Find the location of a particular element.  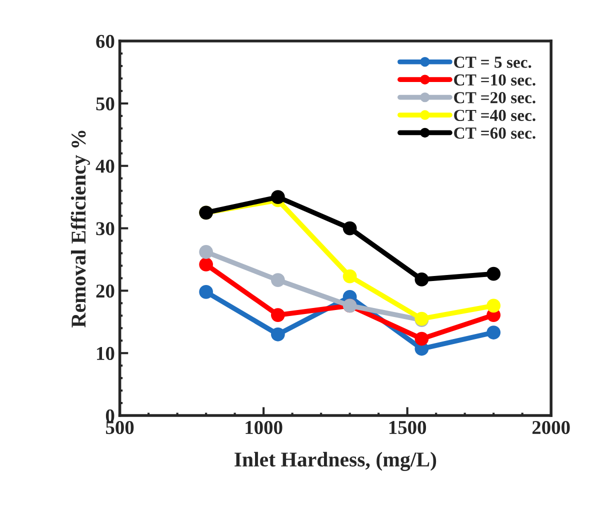

x-tick-label: 1500 is located at coordinates (407, 427).